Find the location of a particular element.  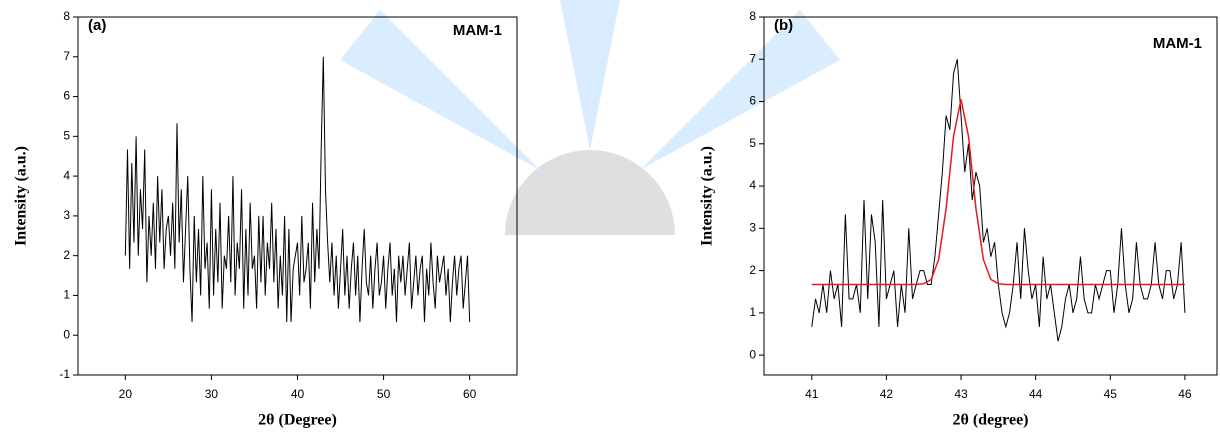

x-tick-label: 41 is located at coordinates (812, 394).